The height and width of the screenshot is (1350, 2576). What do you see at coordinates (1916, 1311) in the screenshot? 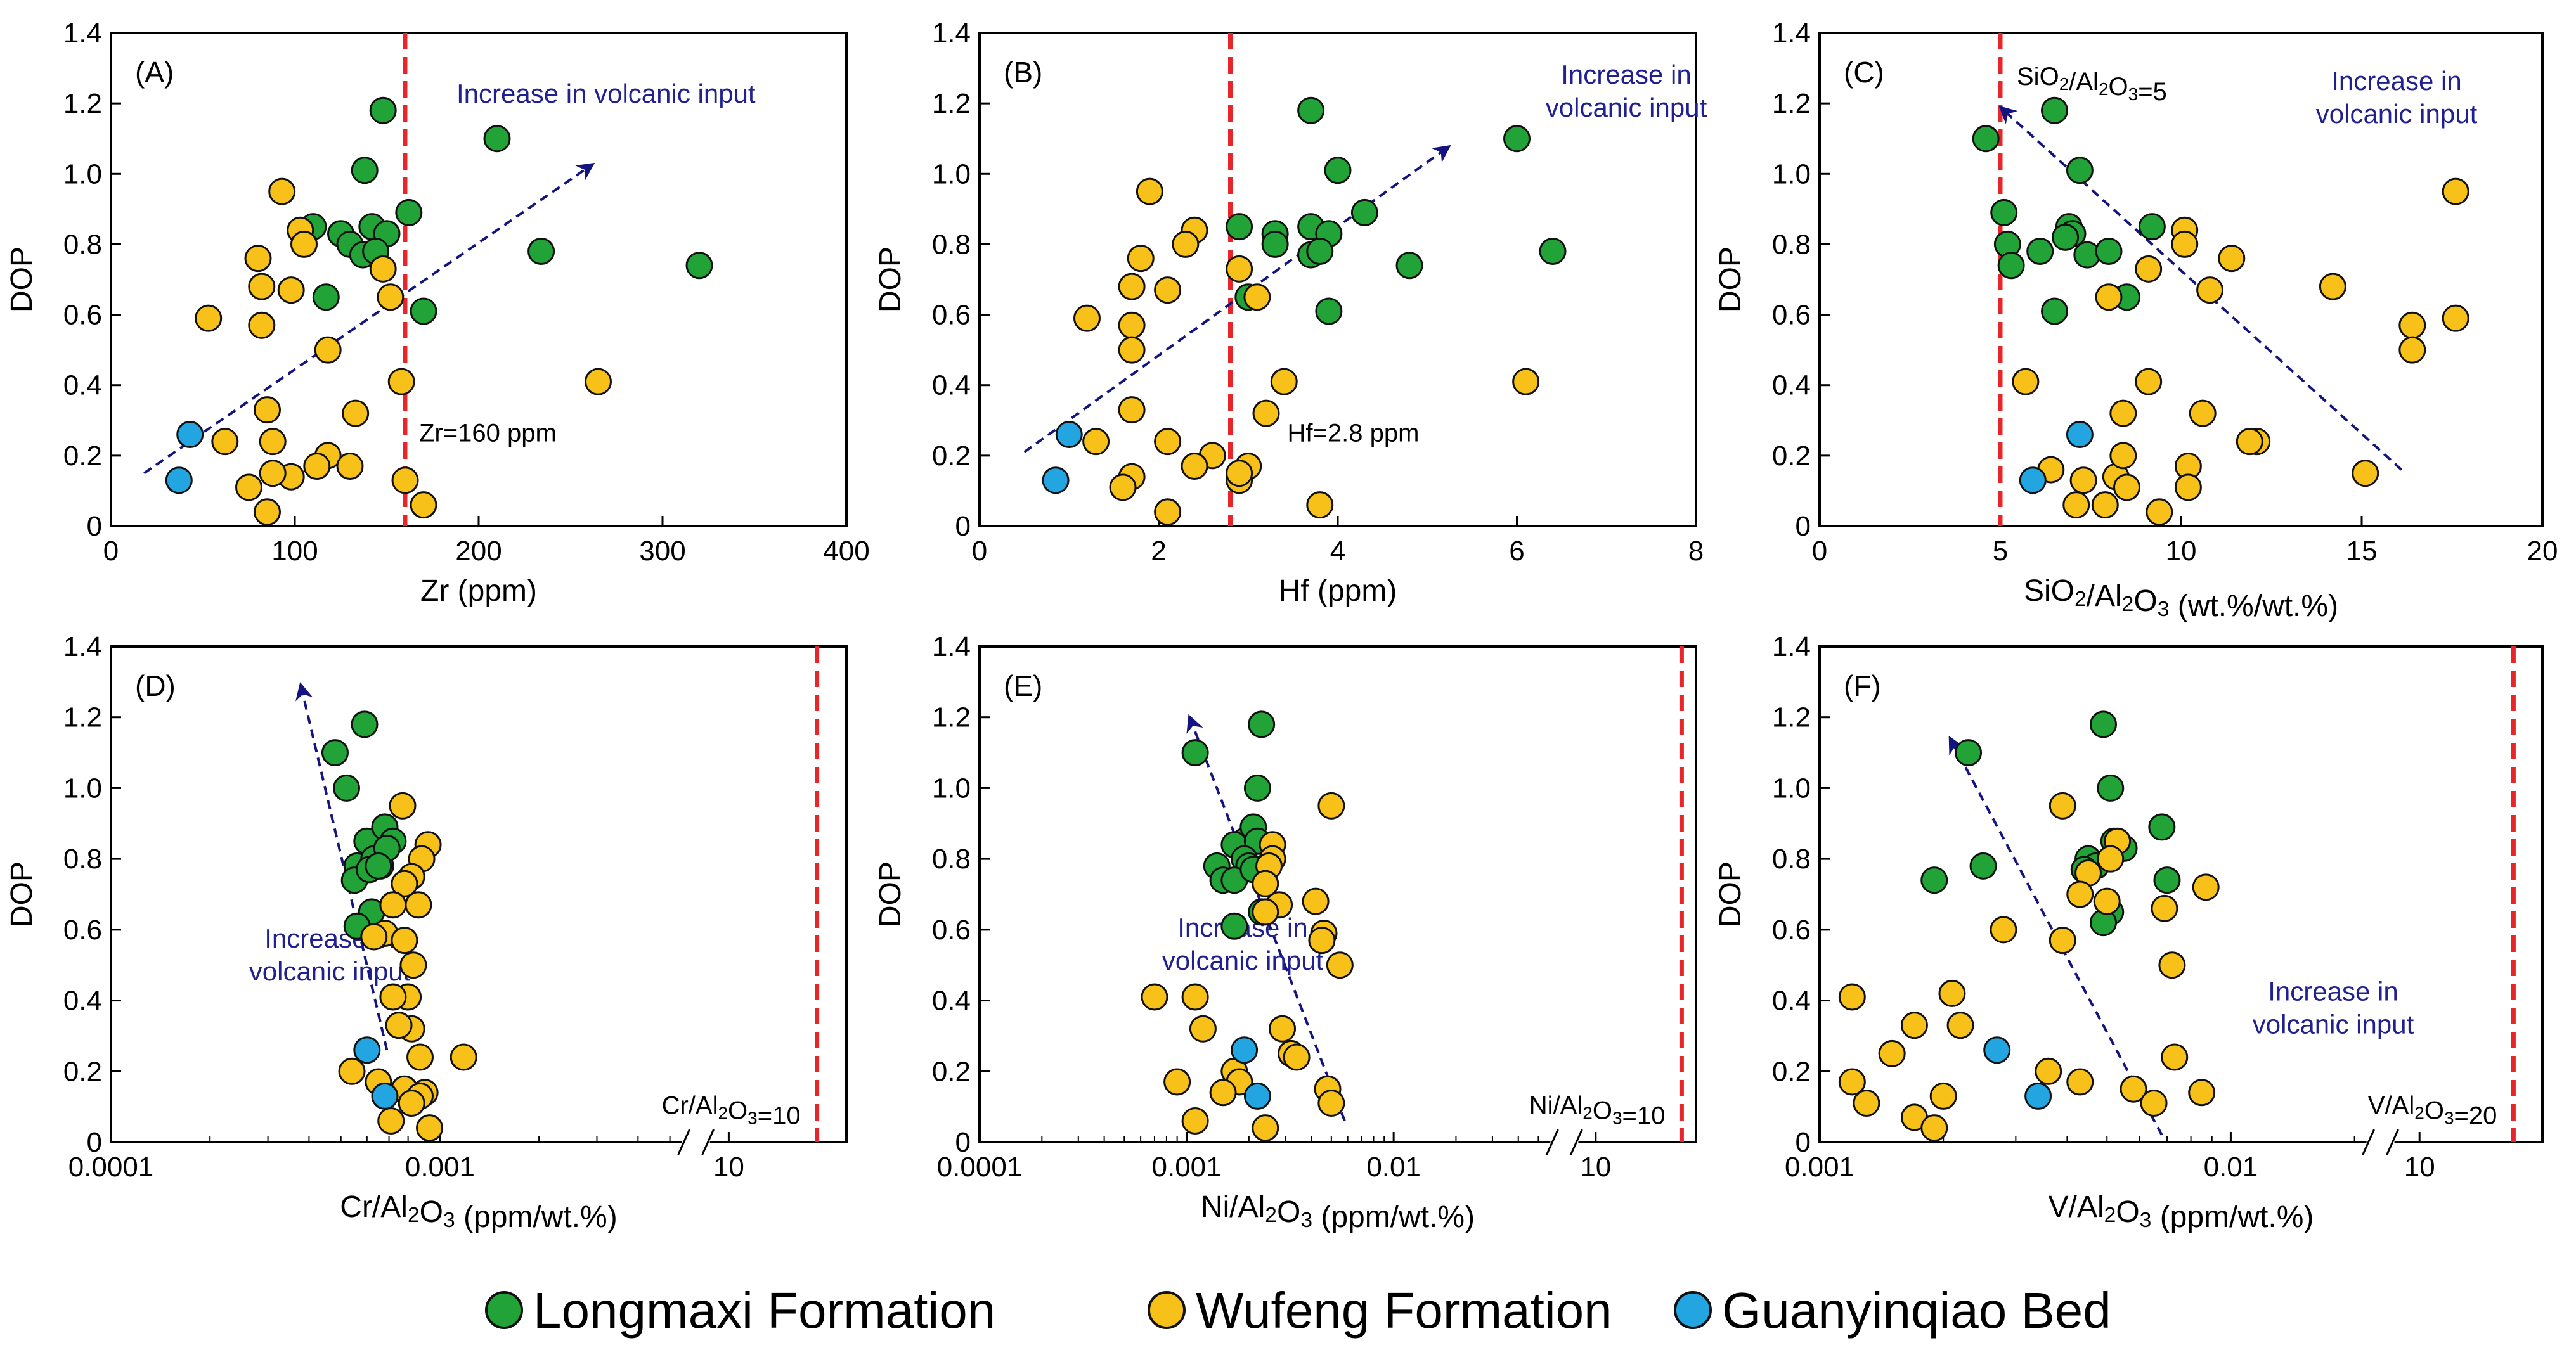
I see `legend-label: Guanyinqiao Bed` at bounding box center [1916, 1311].